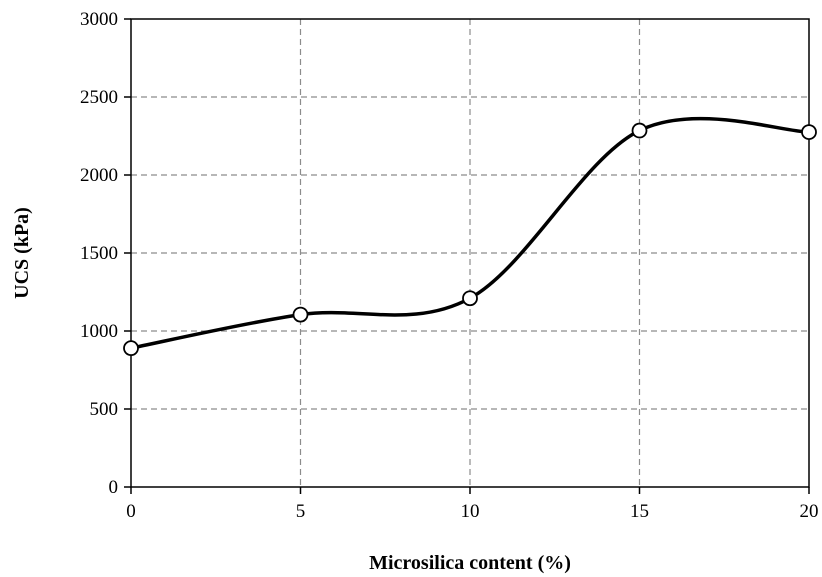 This screenshot has width=822, height=577. I want to click on y-axis-title: UCS (kPa), so click(22, 253).